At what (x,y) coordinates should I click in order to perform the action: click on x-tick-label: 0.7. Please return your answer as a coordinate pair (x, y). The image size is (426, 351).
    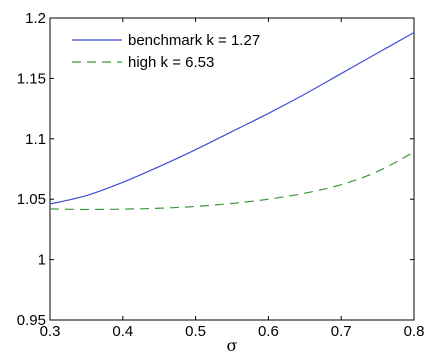
    Looking at the image, I should click on (341, 331).